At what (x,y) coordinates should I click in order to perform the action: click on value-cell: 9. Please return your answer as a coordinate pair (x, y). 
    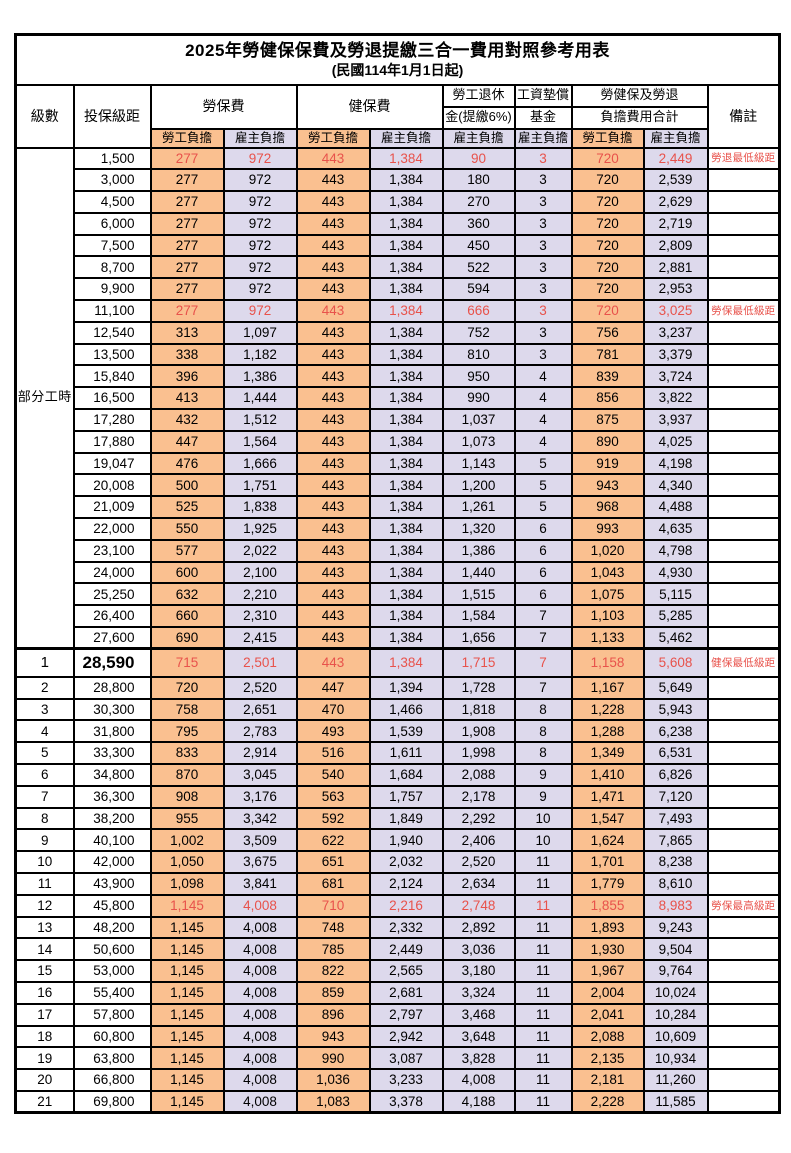
    Looking at the image, I should click on (543, 796).